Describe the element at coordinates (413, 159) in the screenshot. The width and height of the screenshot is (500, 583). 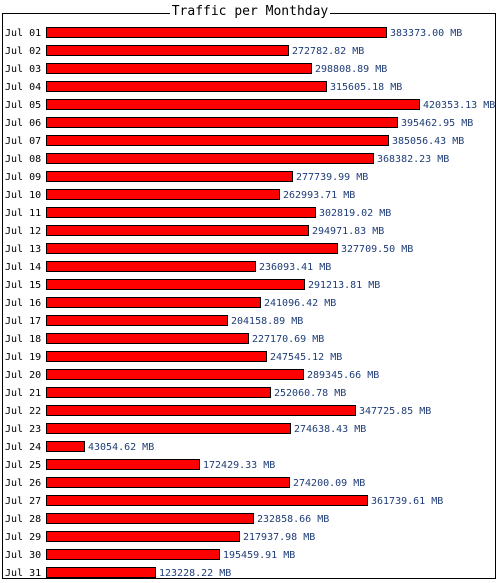
I see `value-label: 368382.23 MB` at that location.